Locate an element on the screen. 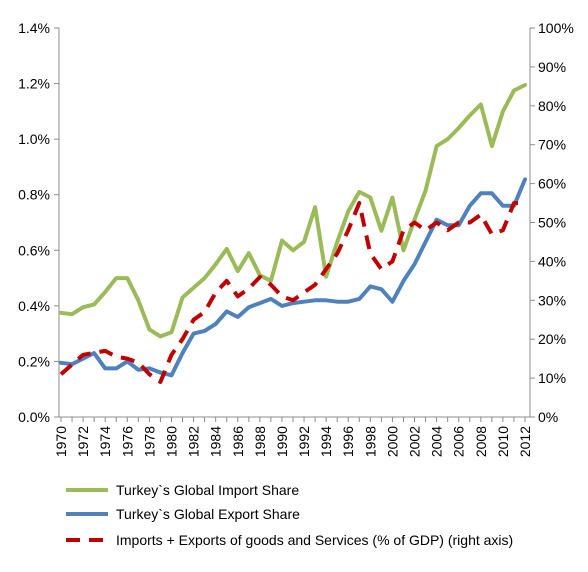 The width and height of the screenshot is (588, 572). x-tick-label: 2004 is located at coordinates (437, 441).